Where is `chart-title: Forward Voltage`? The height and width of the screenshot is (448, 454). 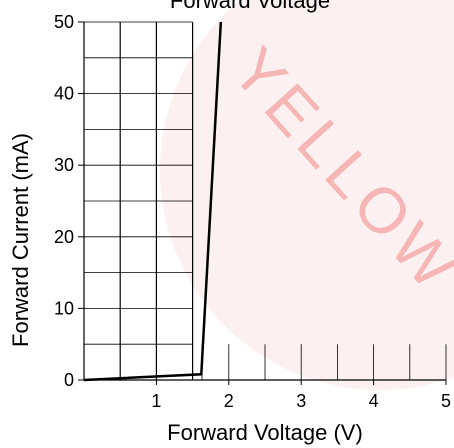 chart-title: Forward Voltage is located at coordinates (250, 6).